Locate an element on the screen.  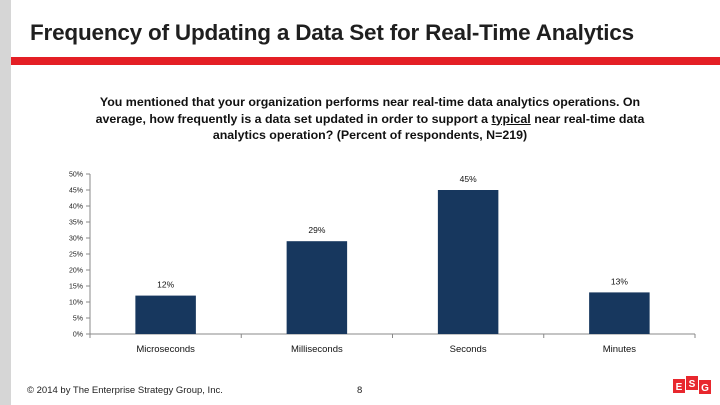
category-label-seconds: Seconds is located at coordinates (468, 349).